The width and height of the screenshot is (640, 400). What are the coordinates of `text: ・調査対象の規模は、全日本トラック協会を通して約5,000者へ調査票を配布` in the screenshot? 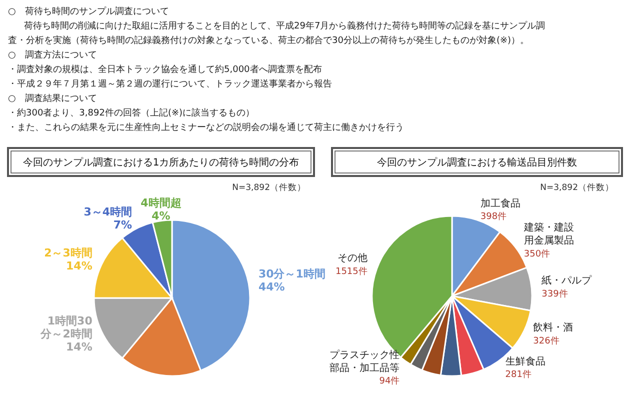 It's located at (165, 69).